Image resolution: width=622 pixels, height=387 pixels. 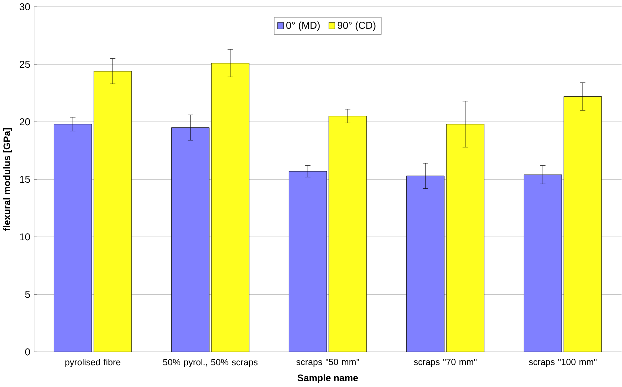 What do you see at coordinates (7, 180) in the screenshot?
I see `y-axis-title: flexural modulus [GPa]` at bounding box center [7, 180].